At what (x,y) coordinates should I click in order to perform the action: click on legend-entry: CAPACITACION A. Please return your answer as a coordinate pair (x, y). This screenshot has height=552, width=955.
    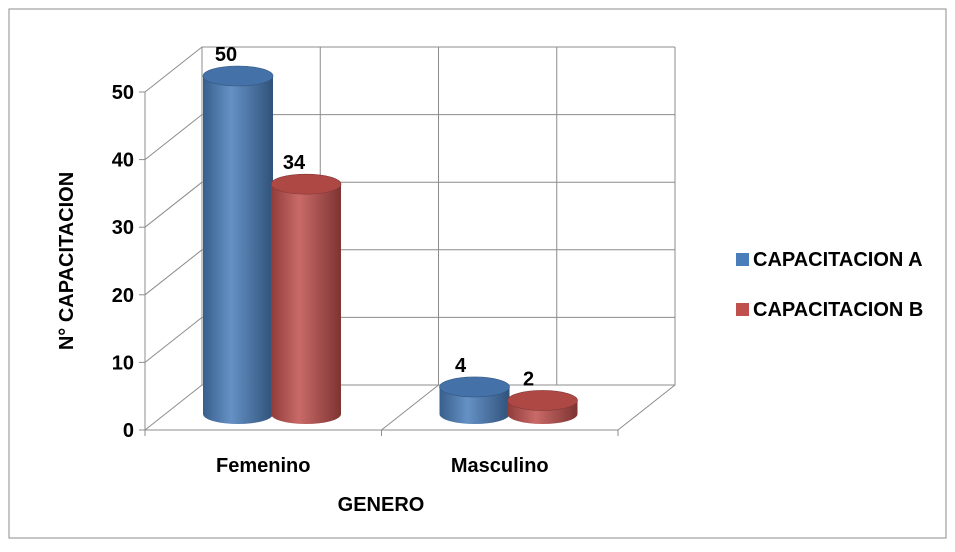
    Looking at the image, I should click on (838, 260).